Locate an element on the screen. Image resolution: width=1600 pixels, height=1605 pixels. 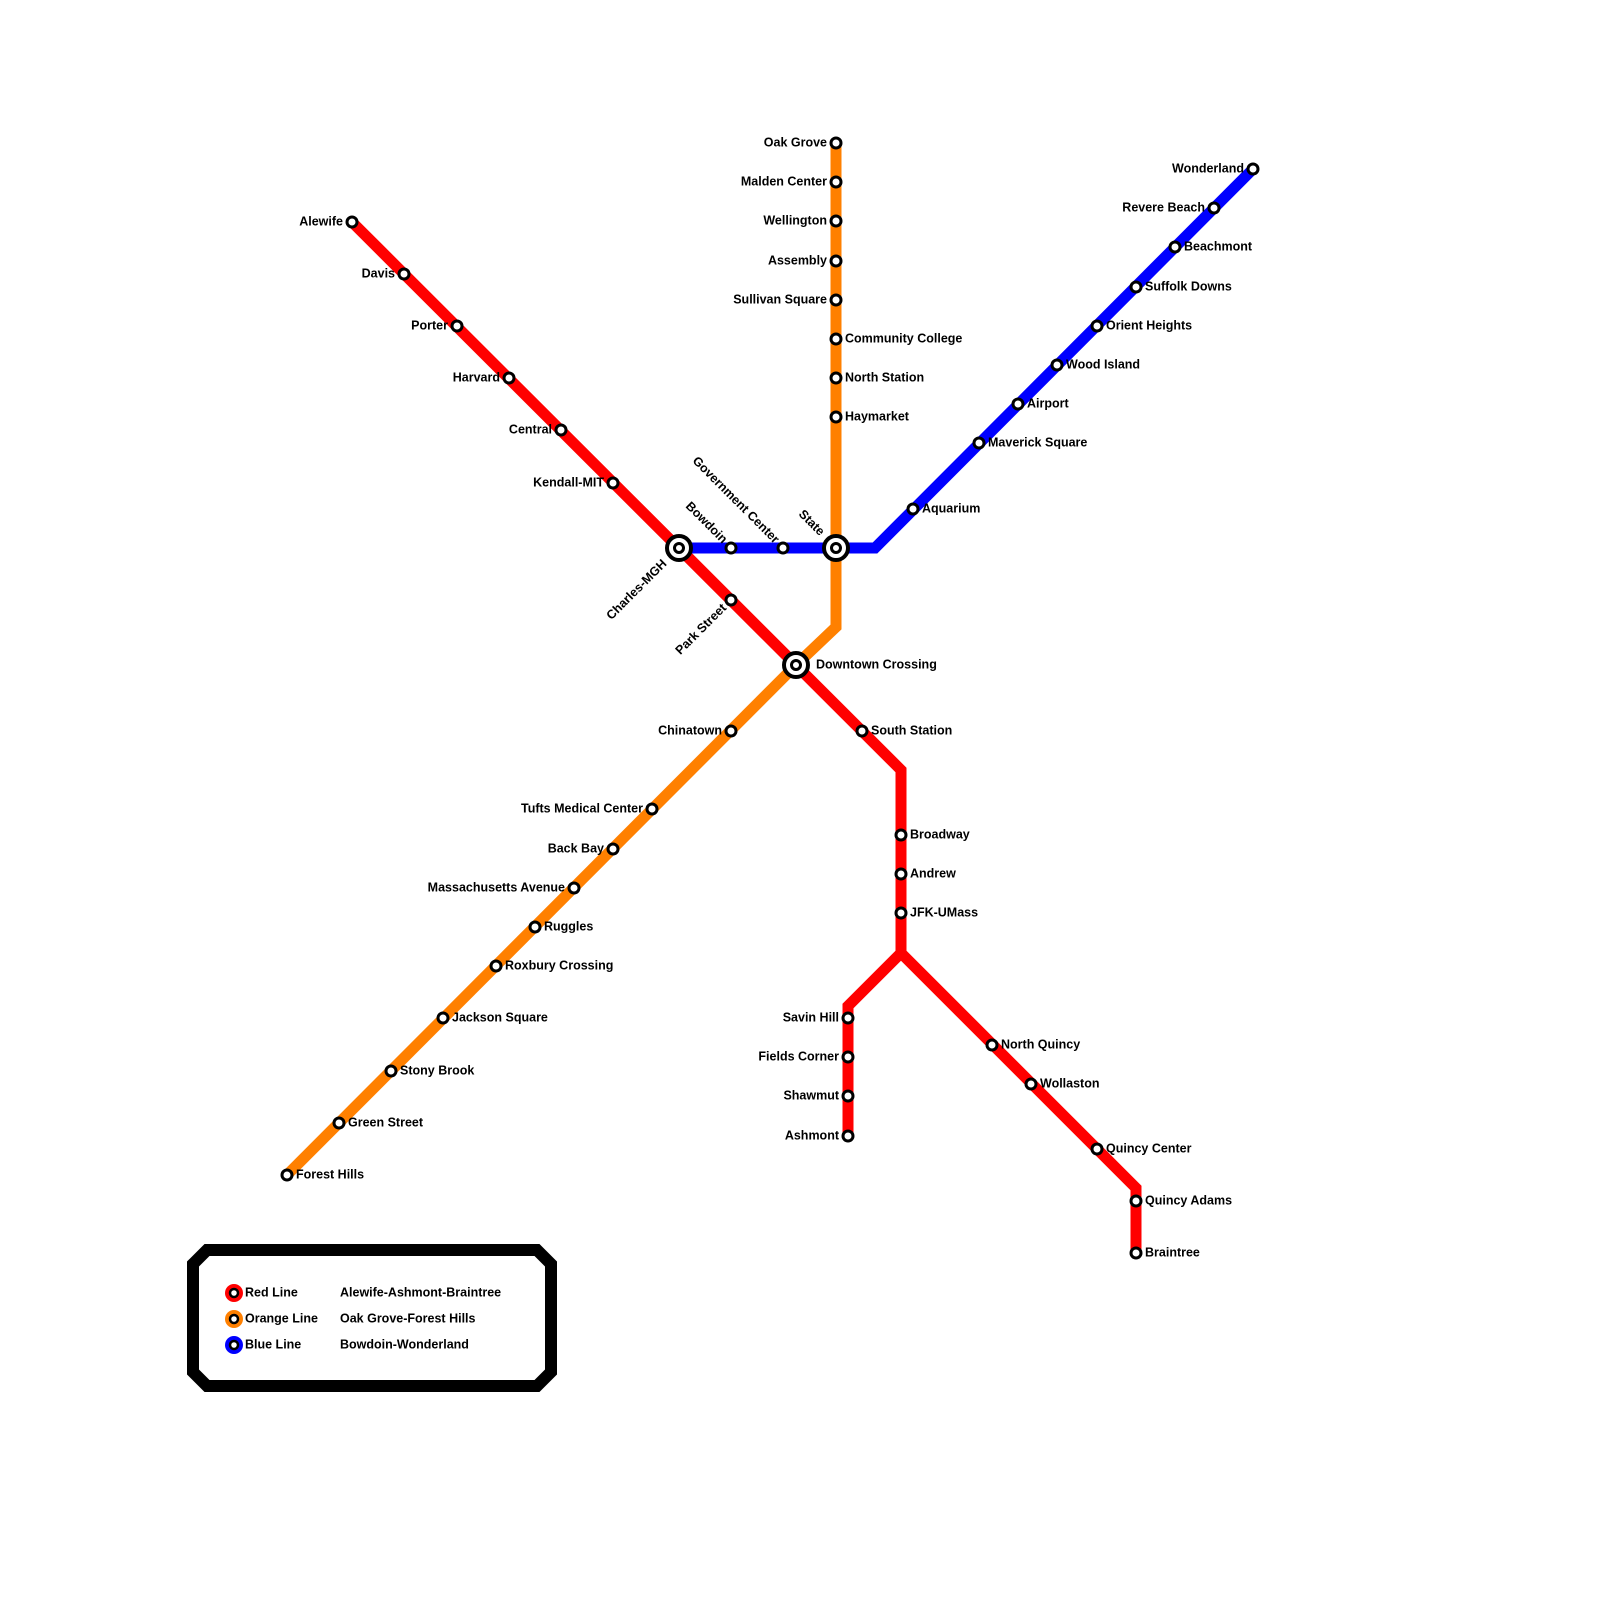
legend-route: Alewife-Ashmont-Braintree is located at coordinates (420, 1292).